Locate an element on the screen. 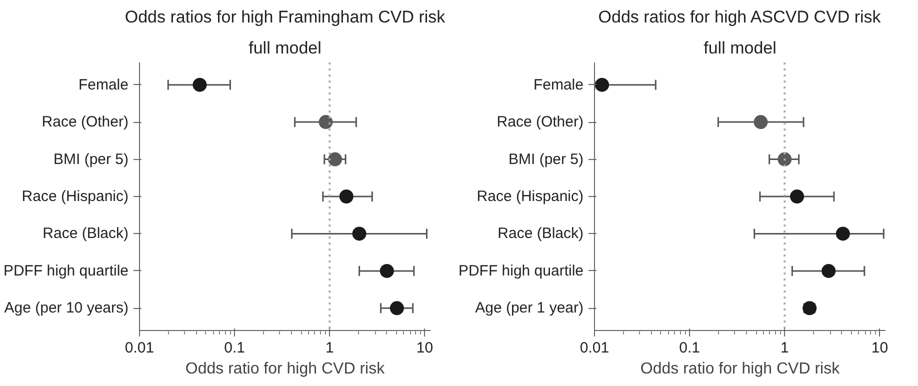 Image resolution: width=918 pixels, height=386 pixels. chart-title: Odds ratios for high ASCVD CVD risk is located at coordinates (740, 17).